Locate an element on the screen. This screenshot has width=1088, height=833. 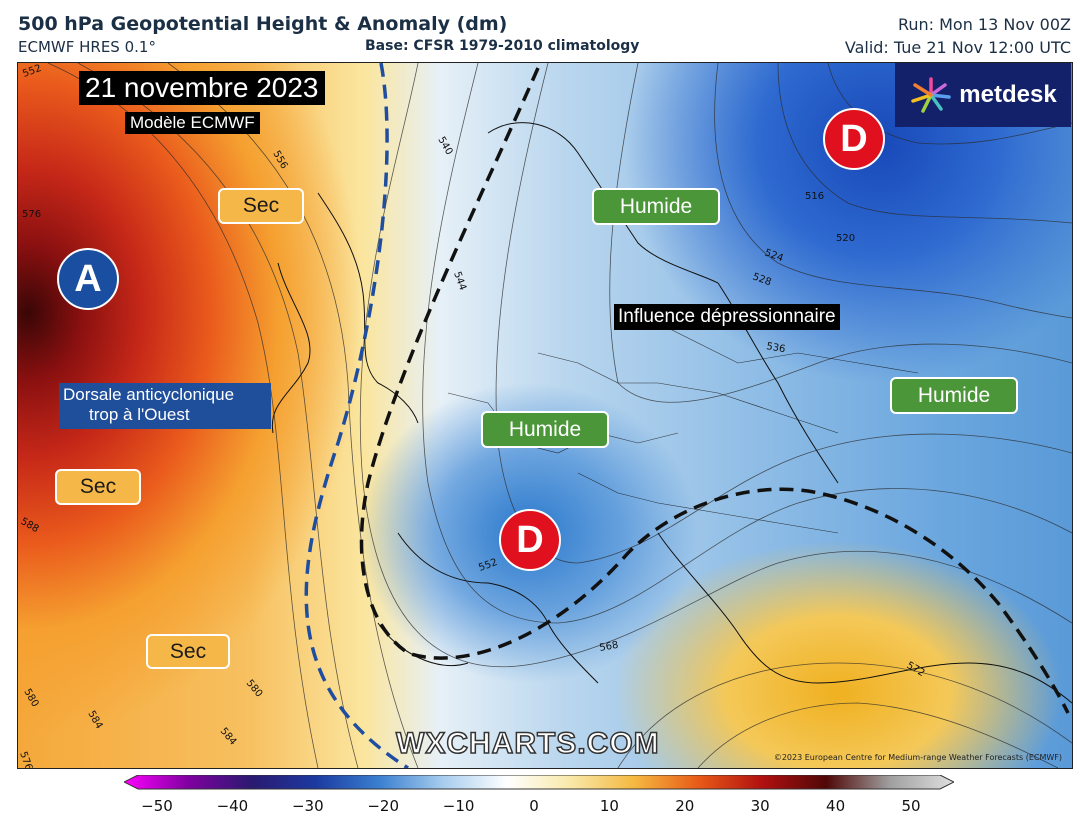
colorbar-tick: 0 is located at coordinates (534, 806).